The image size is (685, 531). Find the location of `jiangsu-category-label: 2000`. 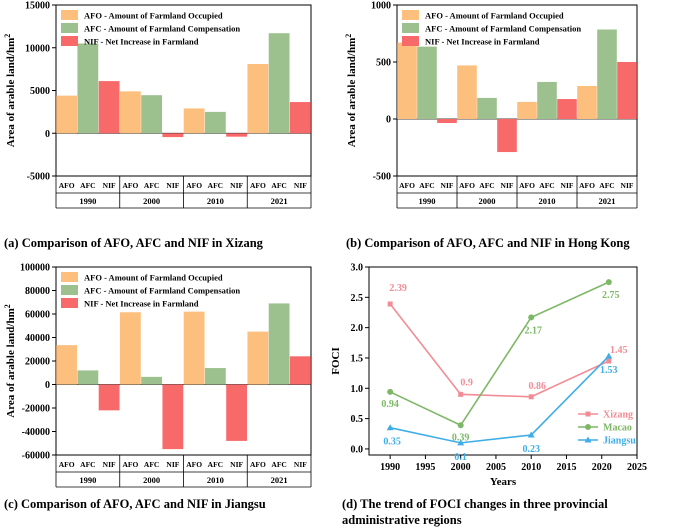

jiangsu-category-label: 2000 is located at coordinates (151, 480).